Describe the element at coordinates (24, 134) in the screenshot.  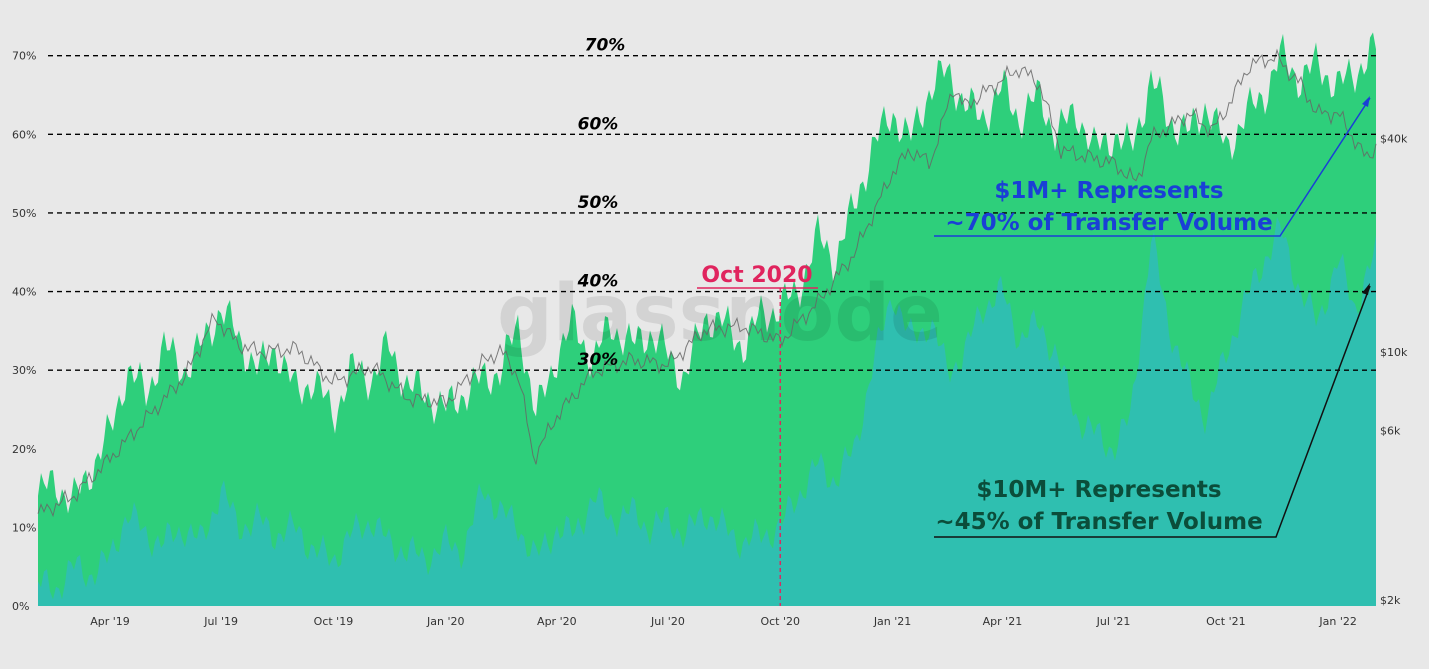
I see `y-left-tick: 60%` at that location.